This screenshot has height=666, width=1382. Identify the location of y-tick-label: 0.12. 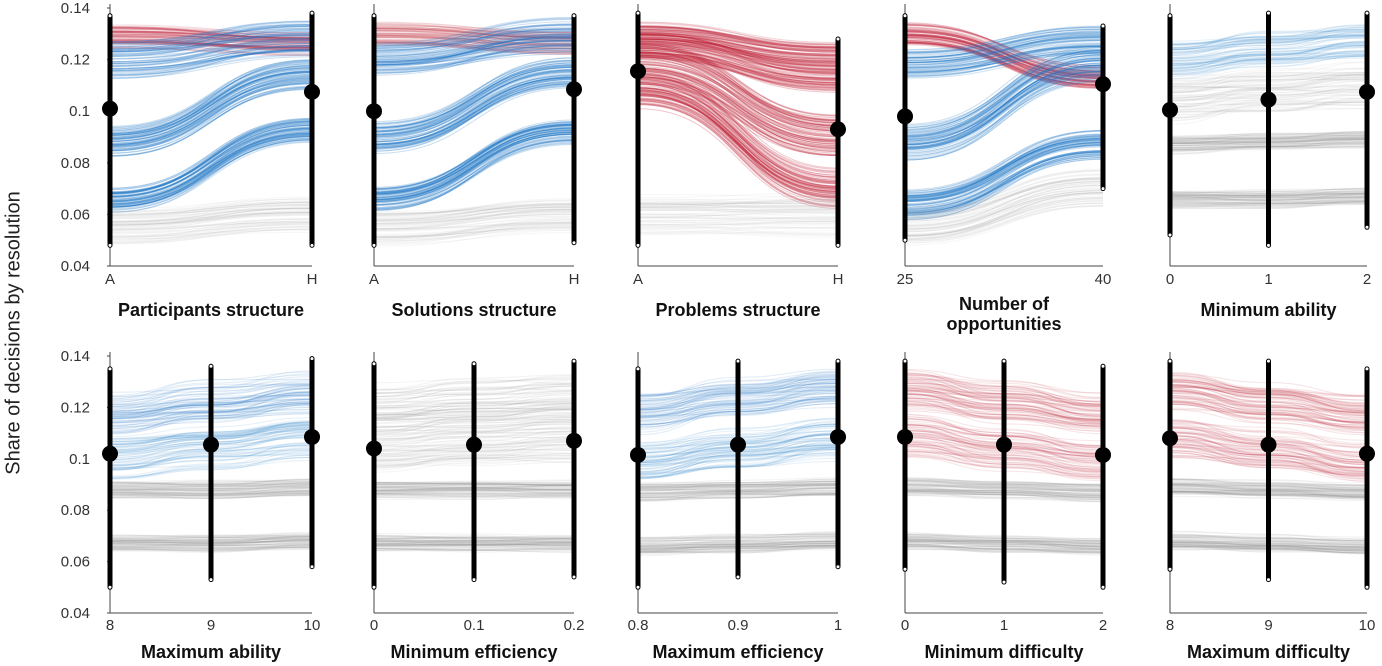
(75, 407).